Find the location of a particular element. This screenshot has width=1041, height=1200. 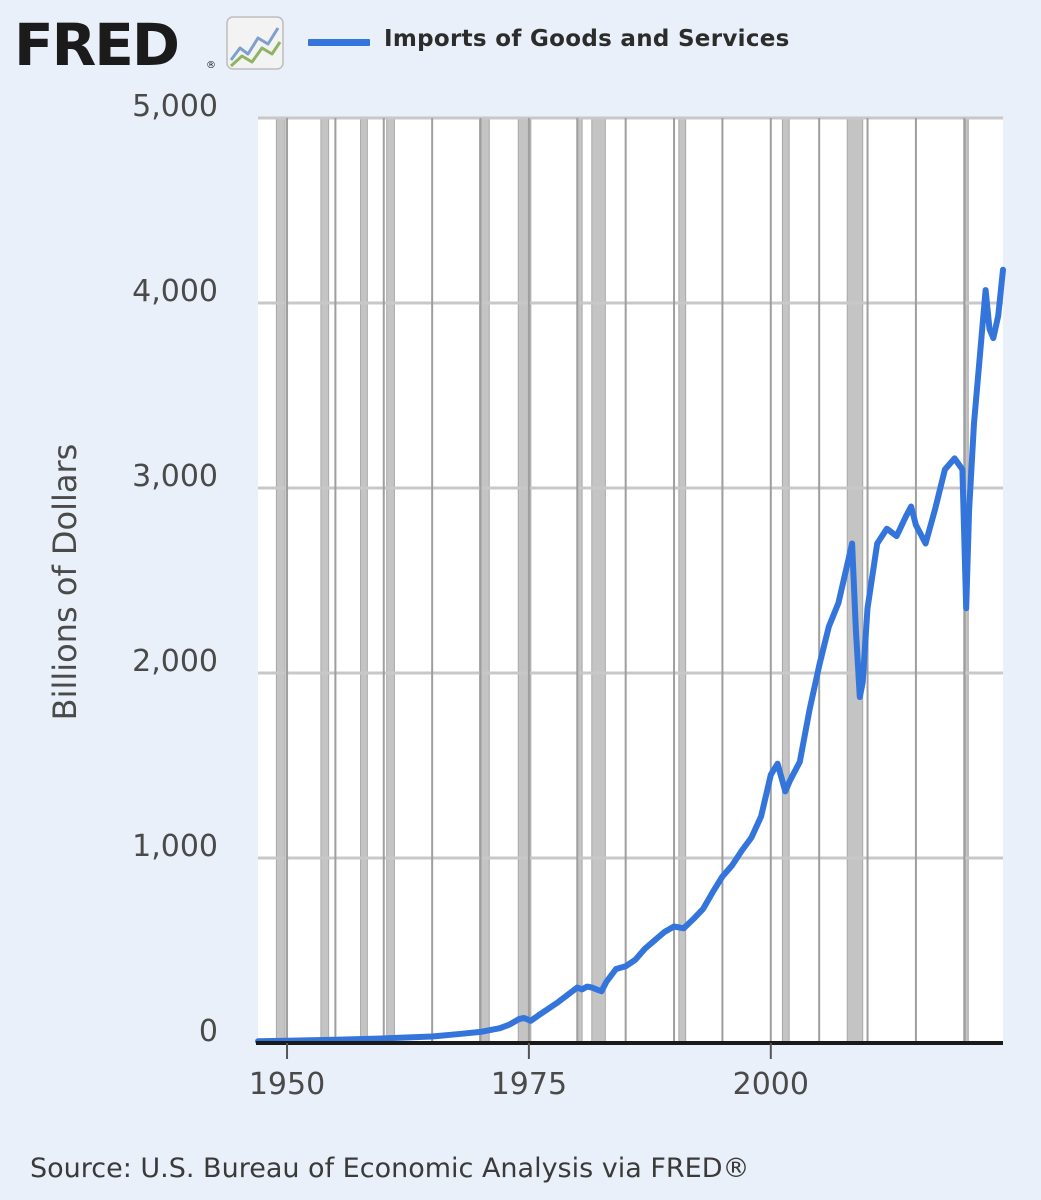

x-tick-label: 1975 is located at coordinates (529, 1084).